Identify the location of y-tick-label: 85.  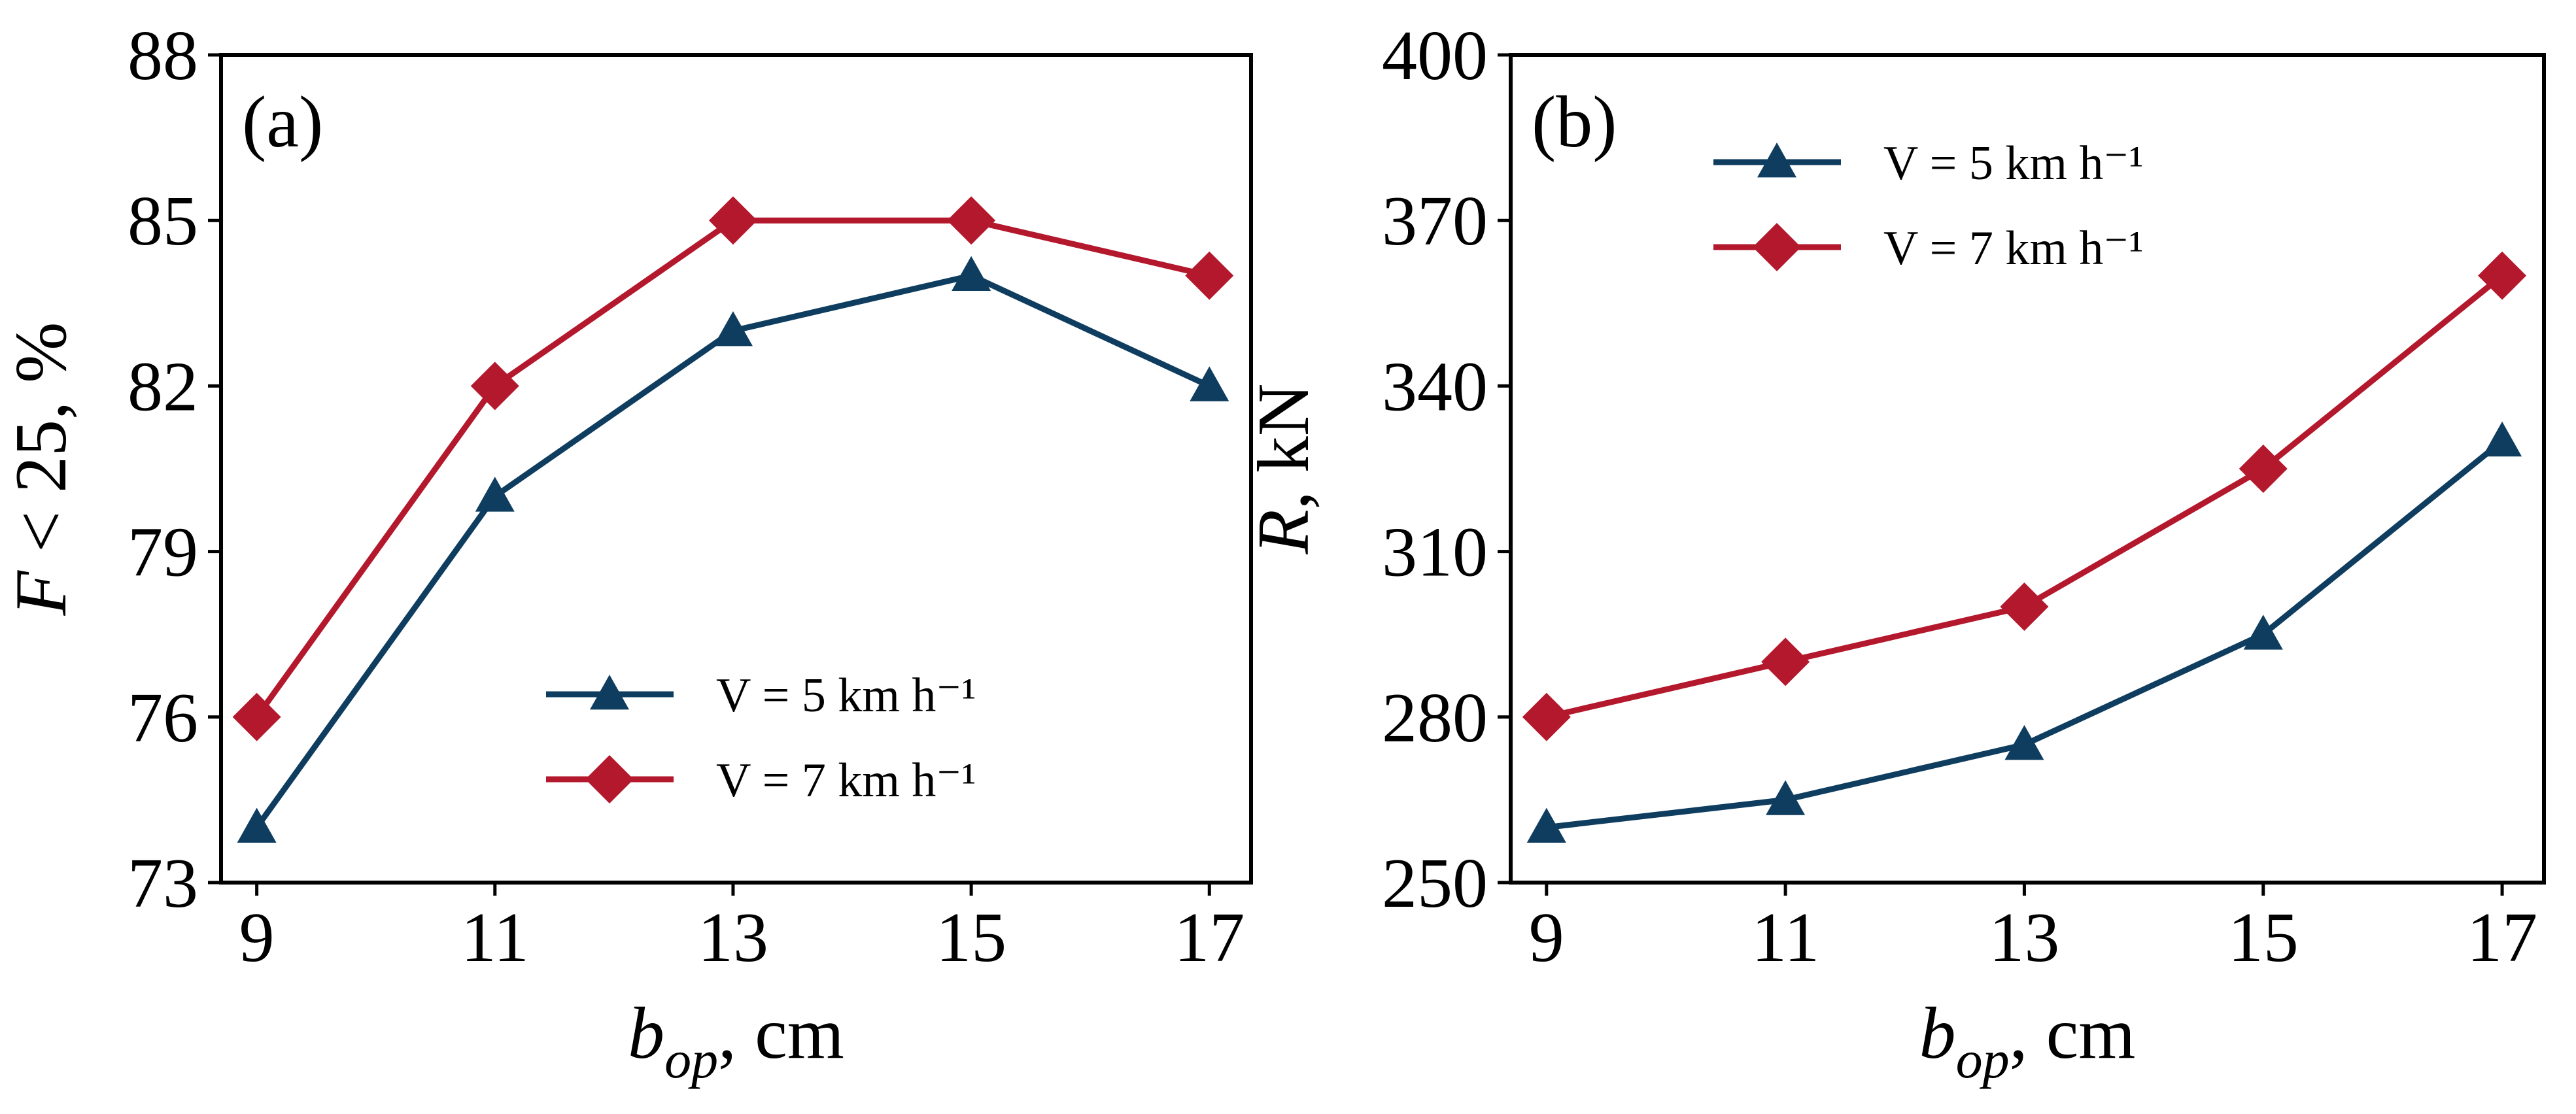
(163, 221).